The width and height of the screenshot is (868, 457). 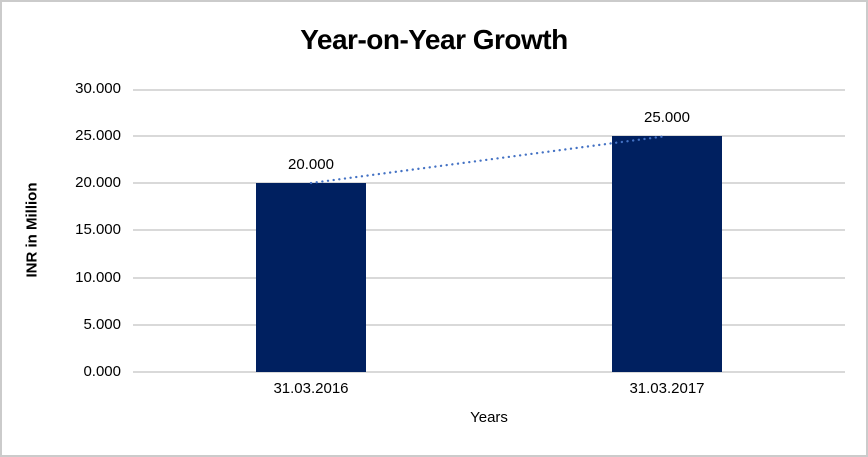 I want to click on x-axis-line, so click(x=489, y=372).